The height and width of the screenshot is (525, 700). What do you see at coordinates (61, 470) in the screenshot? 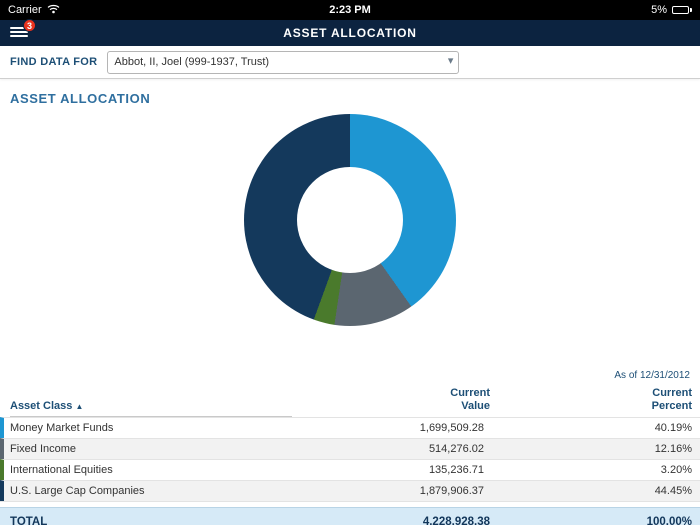
I see `asset-class-cell: International Equities` at bounding box center [61, 470].